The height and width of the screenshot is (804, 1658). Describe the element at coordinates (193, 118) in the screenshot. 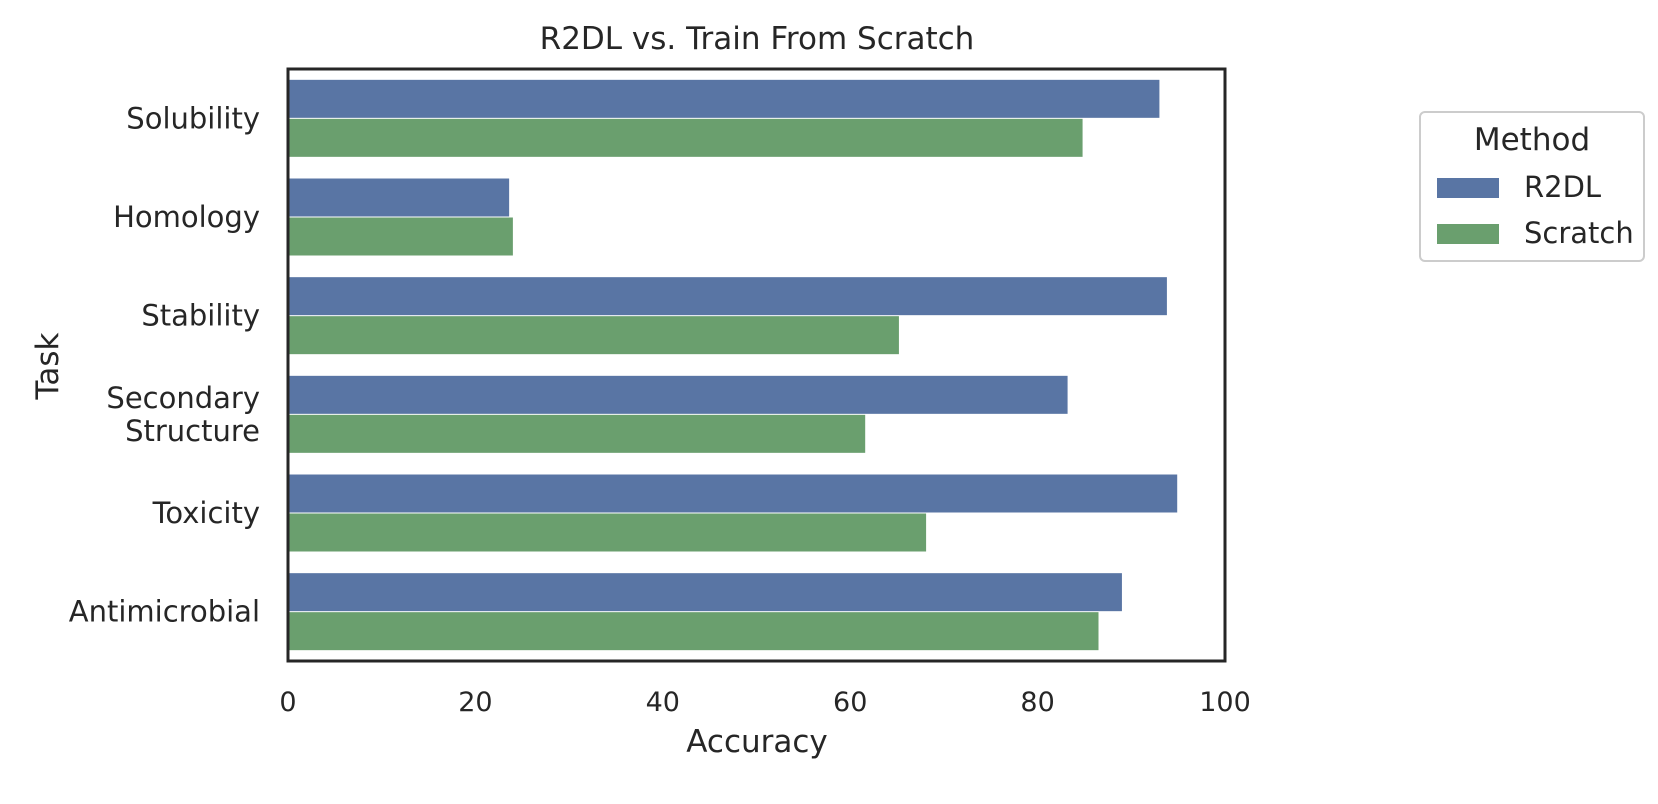

I see `y-tick-label: Solubility` at that location.